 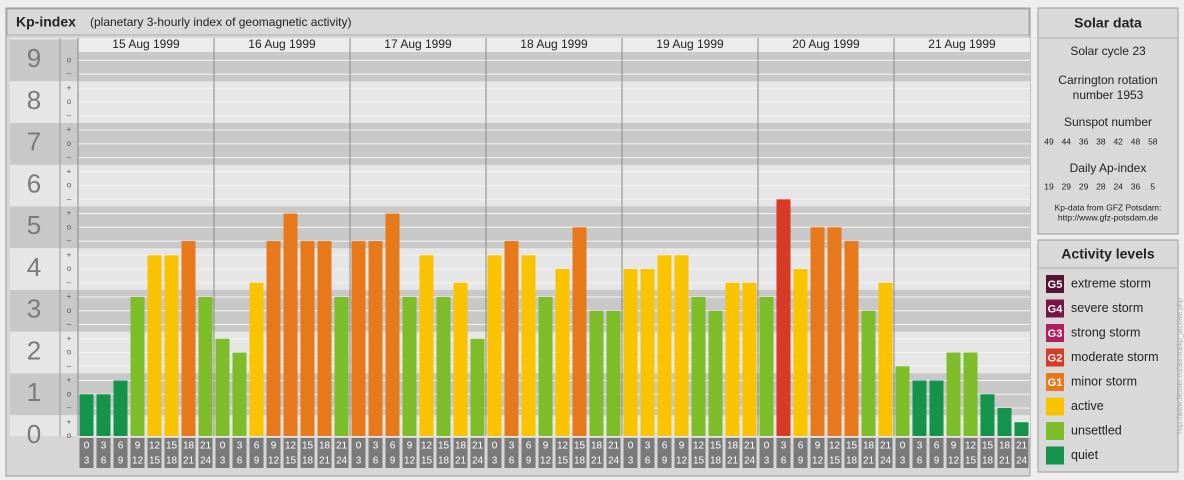 What do you see at coordinates (690, 44) in the screenshot?
I see `date-label: 19 Aug 1999` at bounding box center [690, 44].